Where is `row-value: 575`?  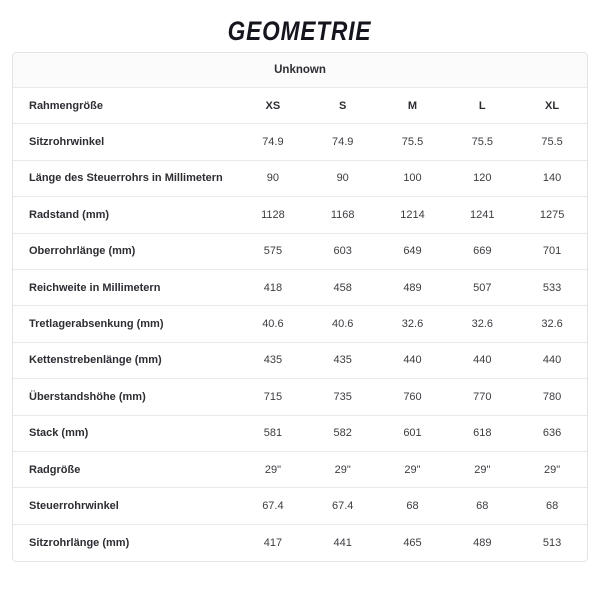
row-value: 575 is located at coordinates (273, 251).